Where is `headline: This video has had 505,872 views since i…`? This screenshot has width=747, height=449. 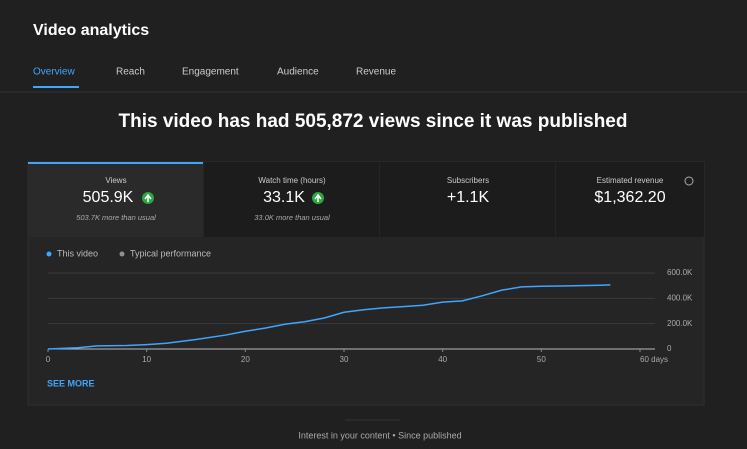 headline: This video has had 505,872 views since i… is located at coordinates (373, 121).